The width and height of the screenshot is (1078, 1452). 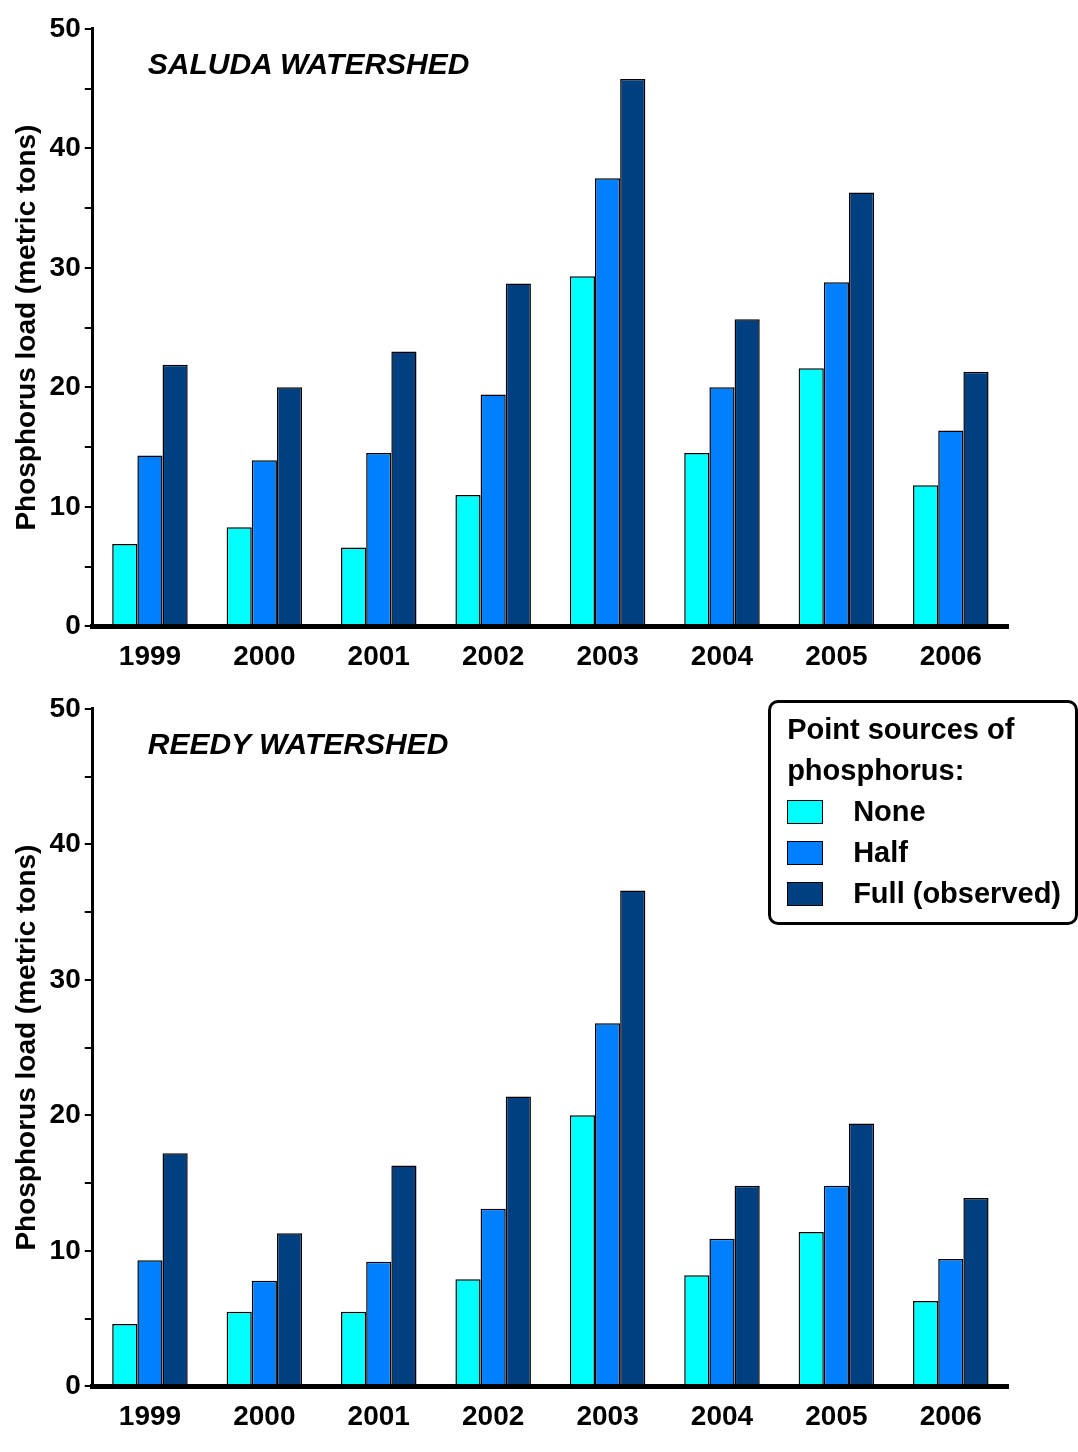 I want to click on legend-title: Point sources of phosphorus:, so click(x=901, y=750).